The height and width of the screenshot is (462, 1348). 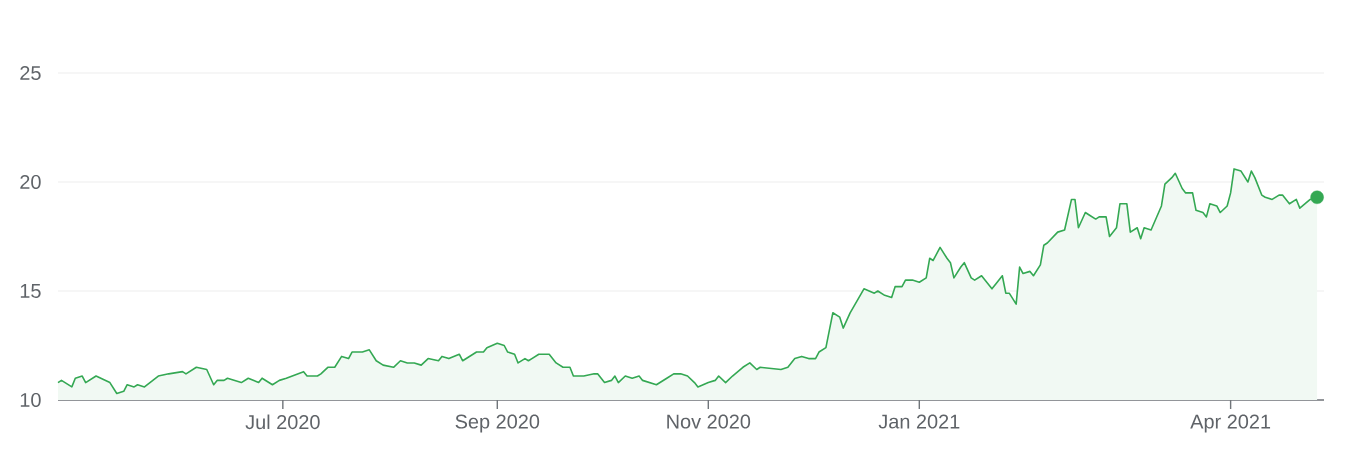 What do you see at coordinates (30, 182) in the screenshot?
I see `y-tick-label: 20` at bounding box center [30, 182].